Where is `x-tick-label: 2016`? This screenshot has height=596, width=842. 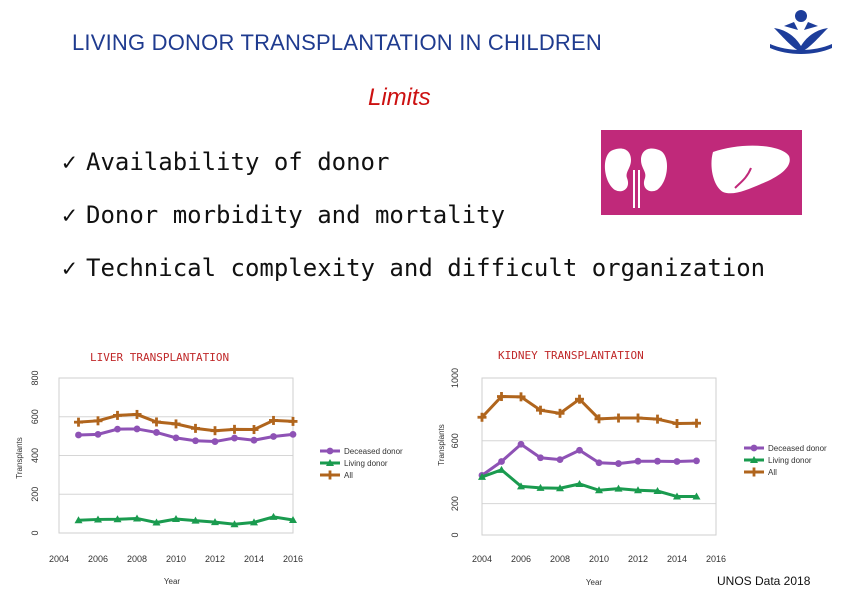 x-tick-label: 2016 is located at coordinates (293, 559).